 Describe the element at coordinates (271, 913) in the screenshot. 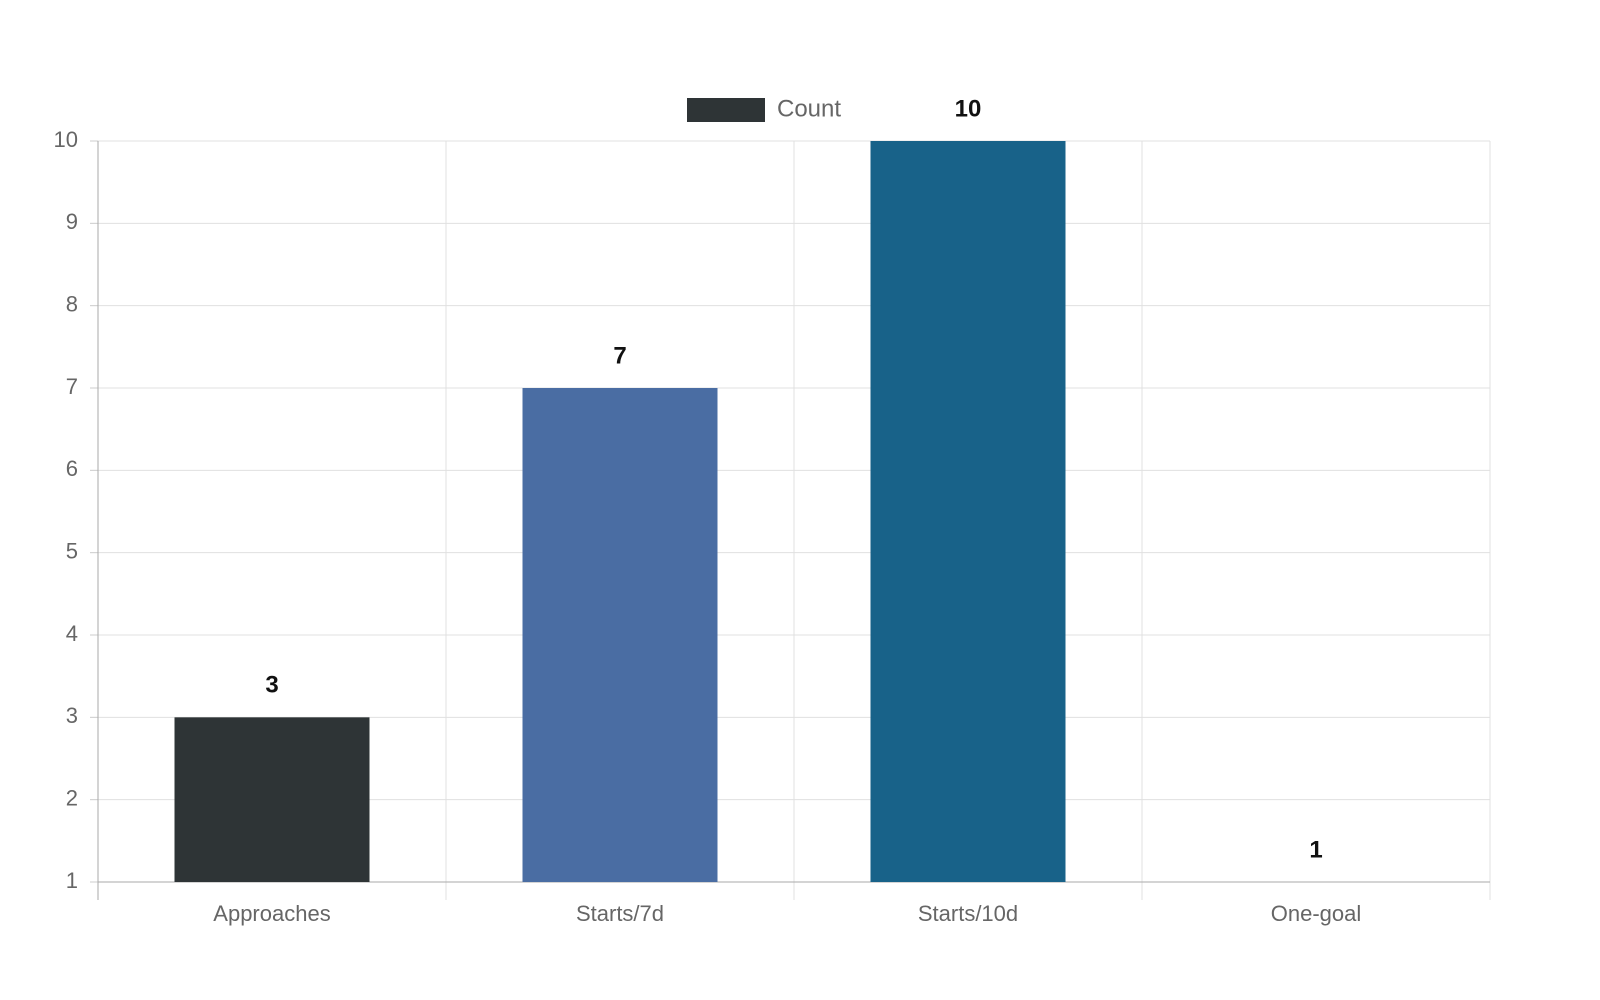

I see `x-tick-label: Approaches` at that location.